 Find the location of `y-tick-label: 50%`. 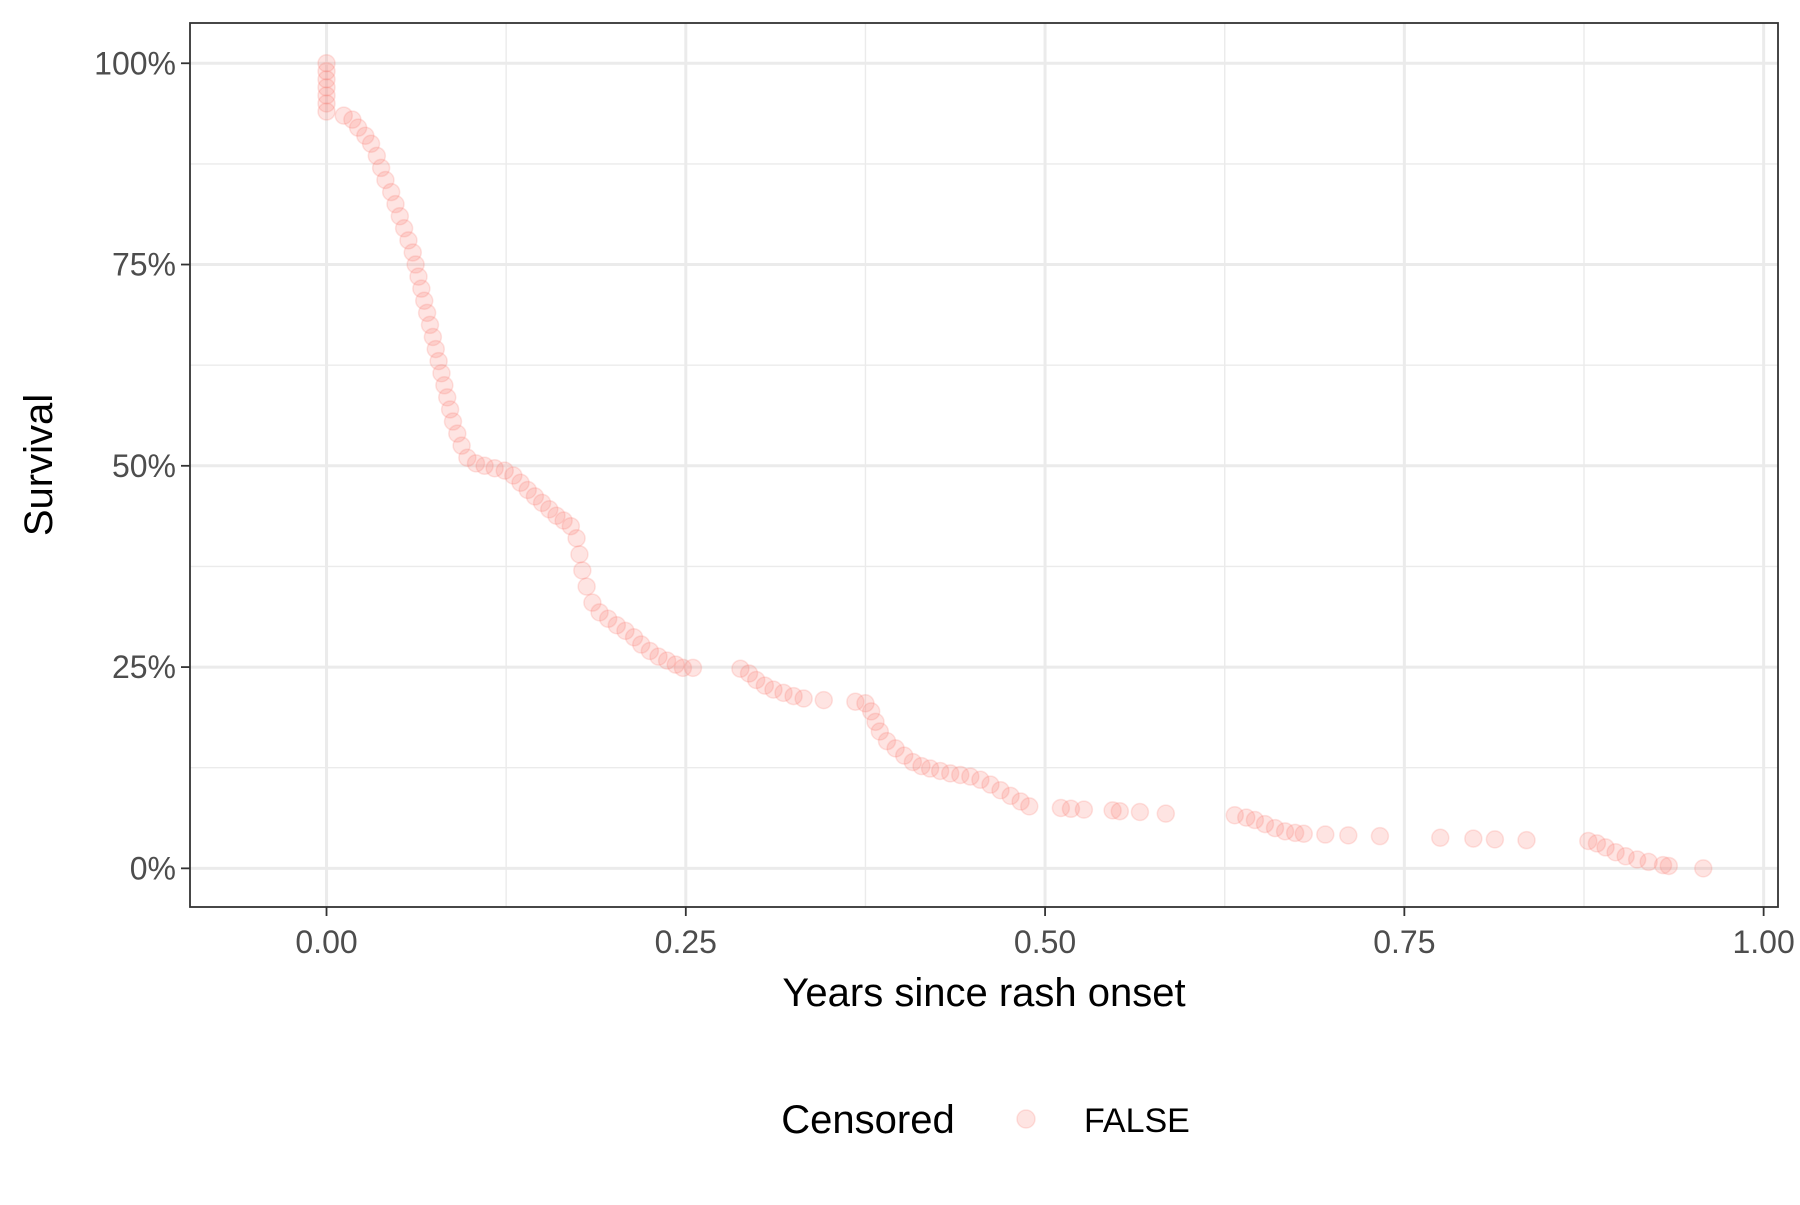

y-tick-label: 50% is located at coordinates (144, 466).